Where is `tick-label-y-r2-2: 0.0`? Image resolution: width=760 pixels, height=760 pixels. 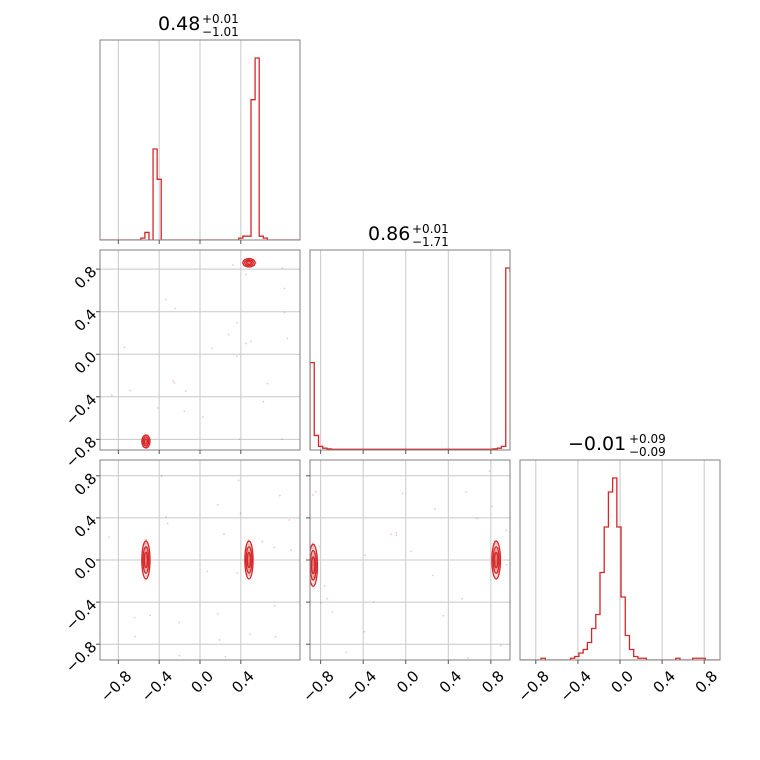
tick-label-y-r2-2: 0.0 is located at coordinates (86, 569).